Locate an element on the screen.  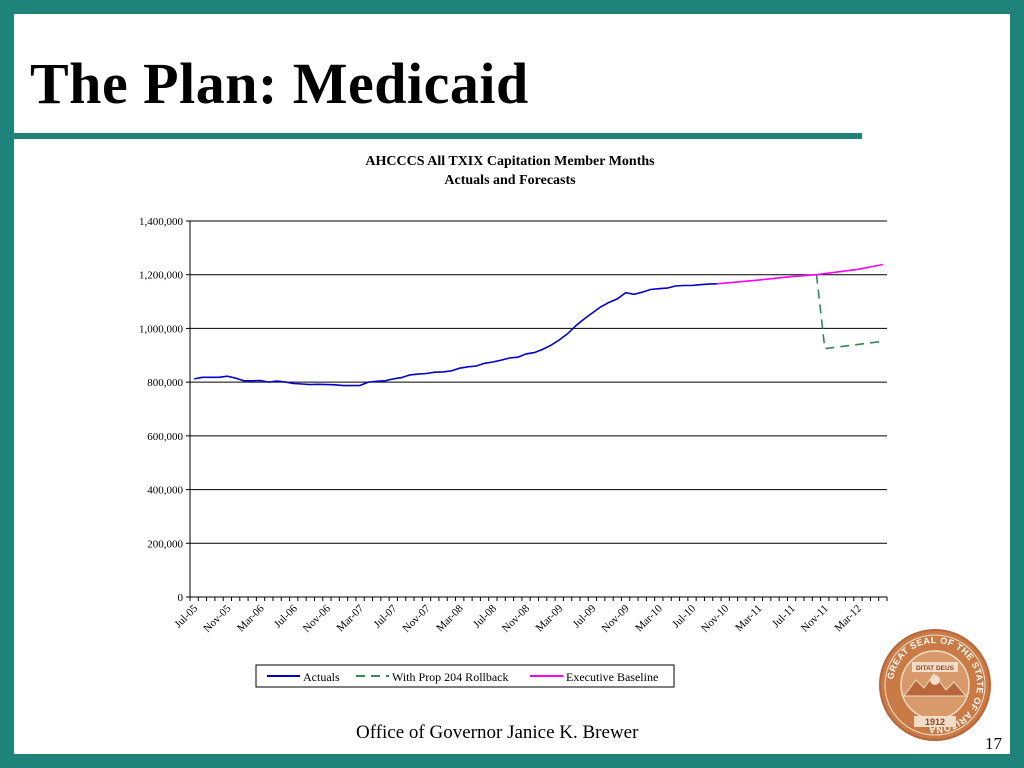
x-tick-label: Nov-08 is located at coordinates (516, 618).